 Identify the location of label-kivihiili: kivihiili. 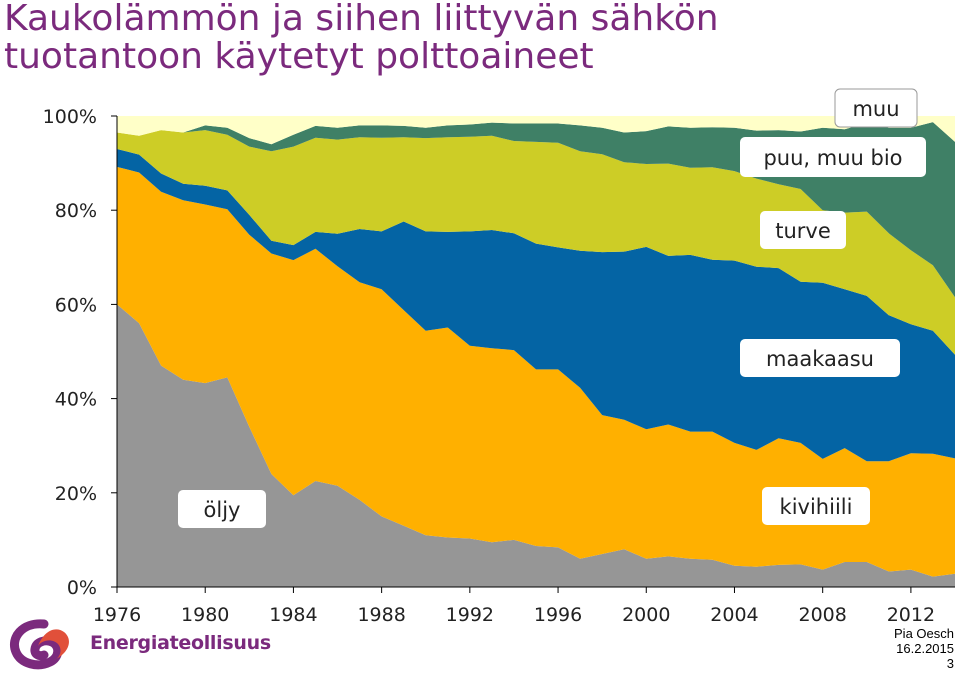
(816, 506).